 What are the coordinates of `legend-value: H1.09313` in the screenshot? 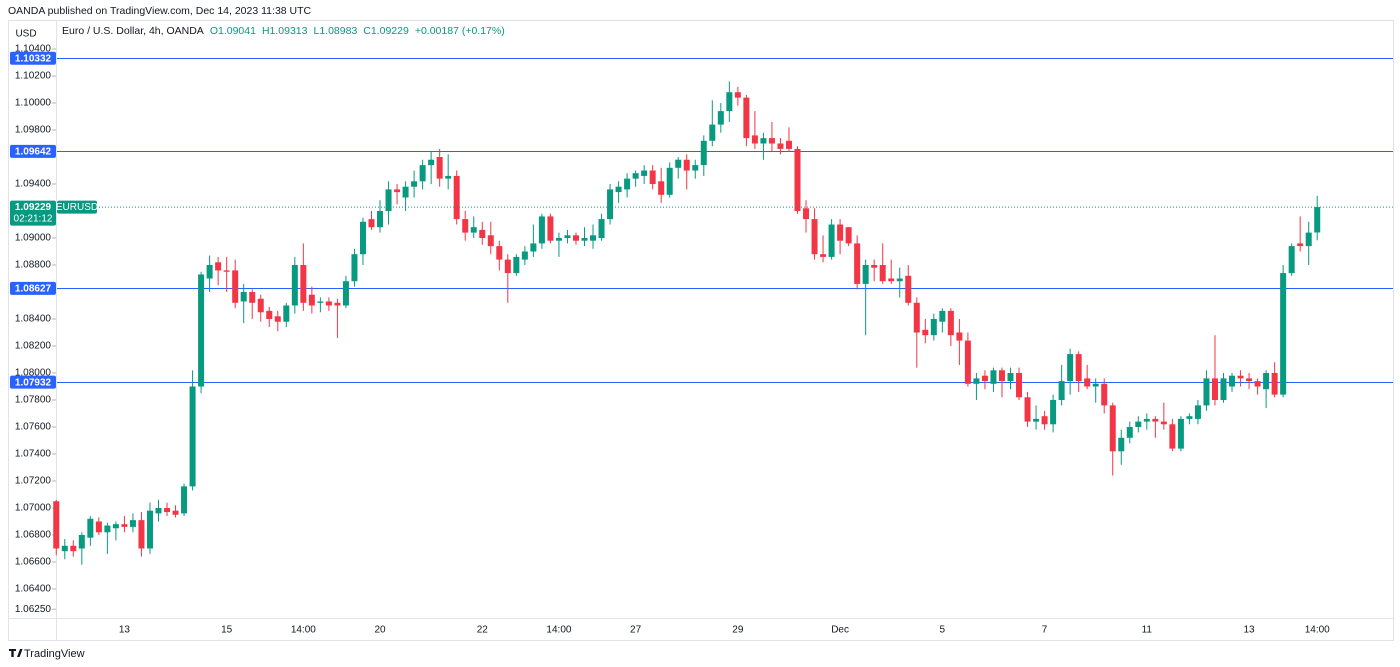 It's located at (284, 31).